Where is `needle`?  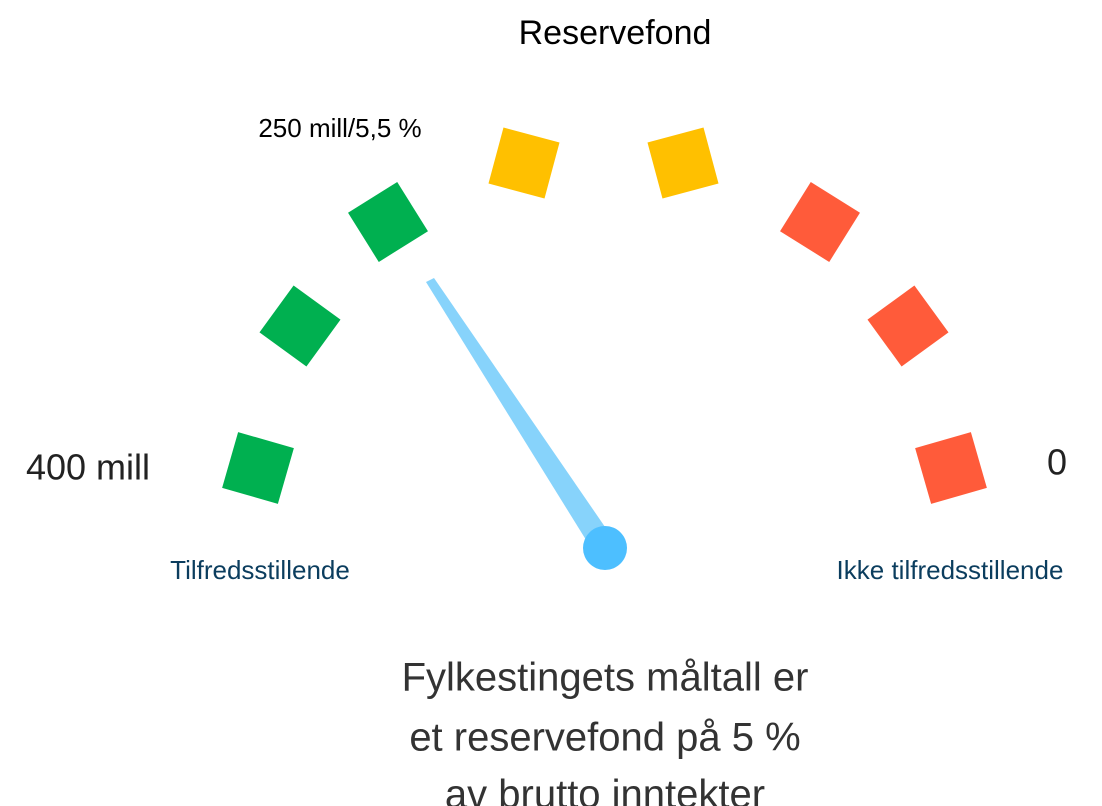
needle is located at coordinates (520, 417).